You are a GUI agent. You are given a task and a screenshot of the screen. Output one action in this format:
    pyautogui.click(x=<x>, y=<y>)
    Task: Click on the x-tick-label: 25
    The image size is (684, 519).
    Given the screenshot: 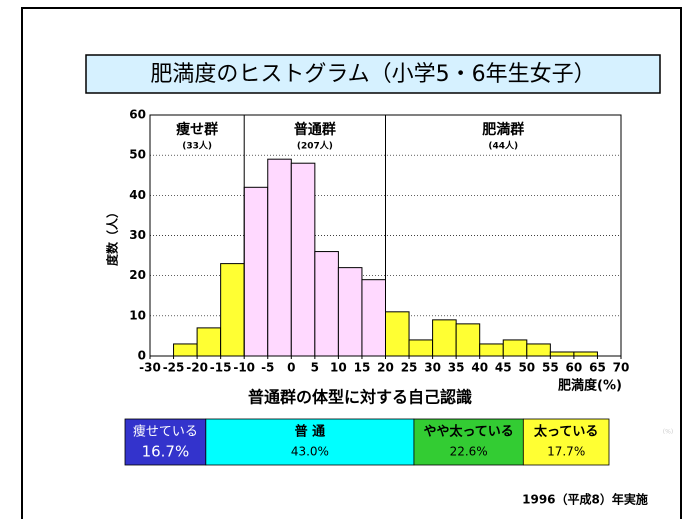 What is the action you would take?
    pyautogui.click(x=409, y=368)
    